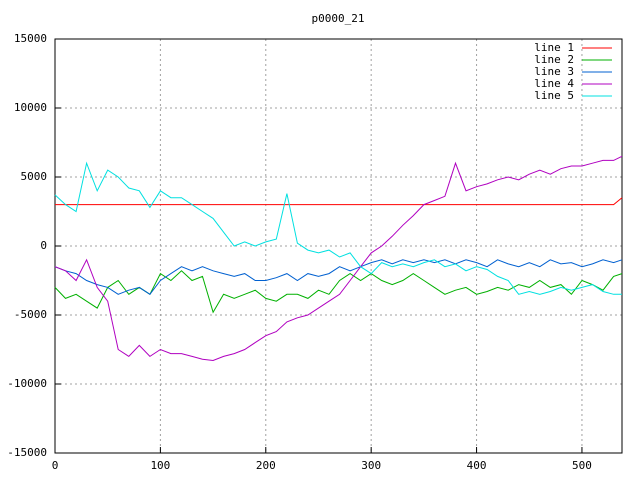 The height and width of the screenshot is (484, 640). What do you see at coordinates (34, 176) in the screenshot?
I see `y-tick-label: 5000` at bounding box center [34, 176].